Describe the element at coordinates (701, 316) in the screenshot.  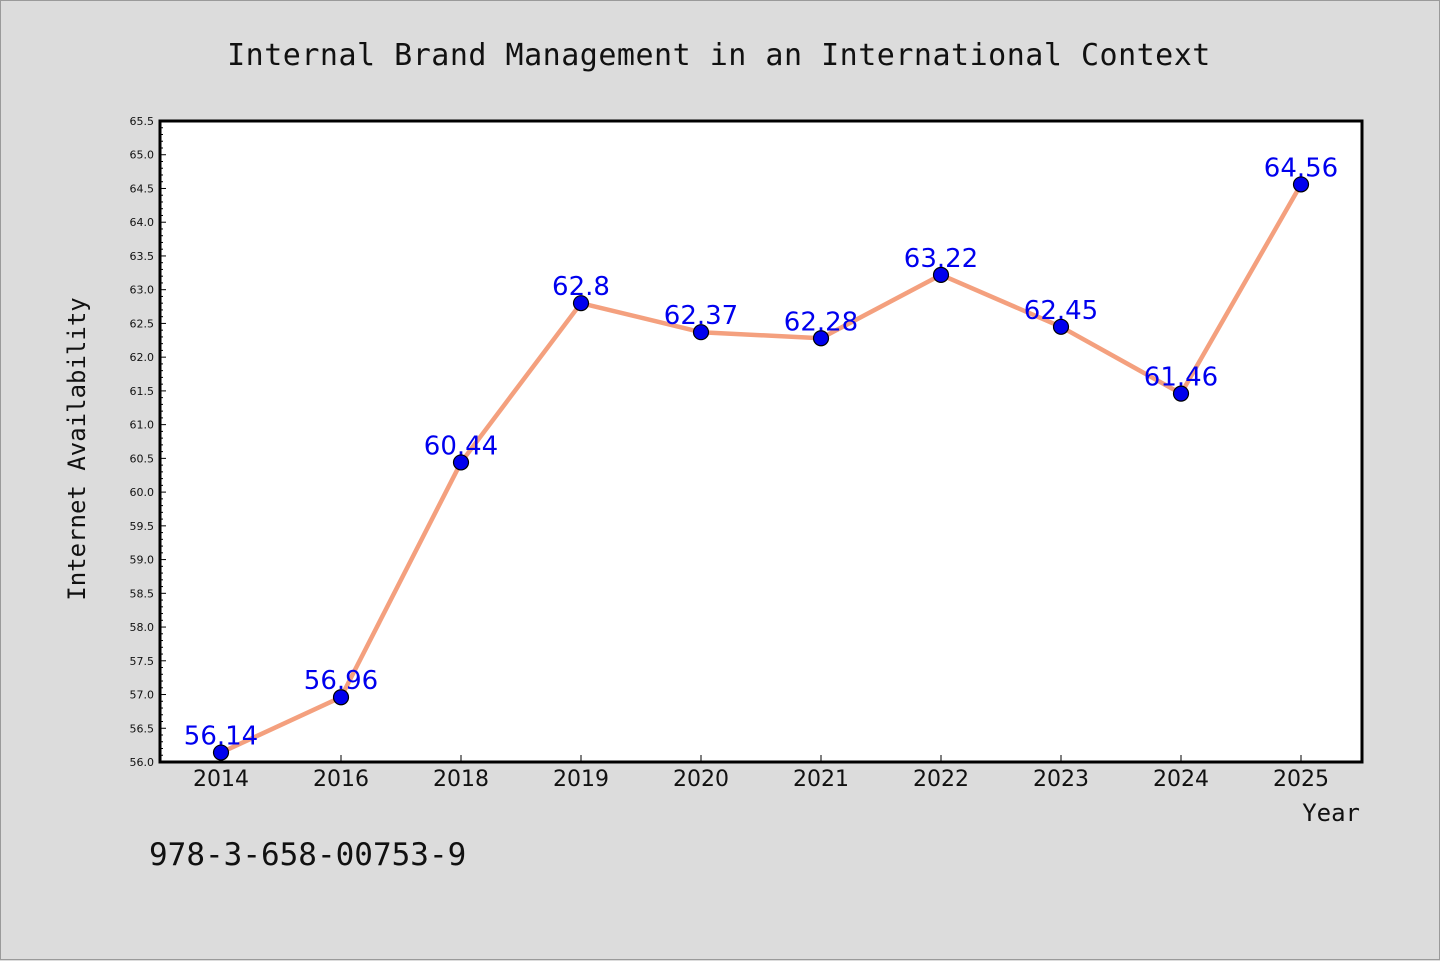
I see `data-label: 62.37` at that location.